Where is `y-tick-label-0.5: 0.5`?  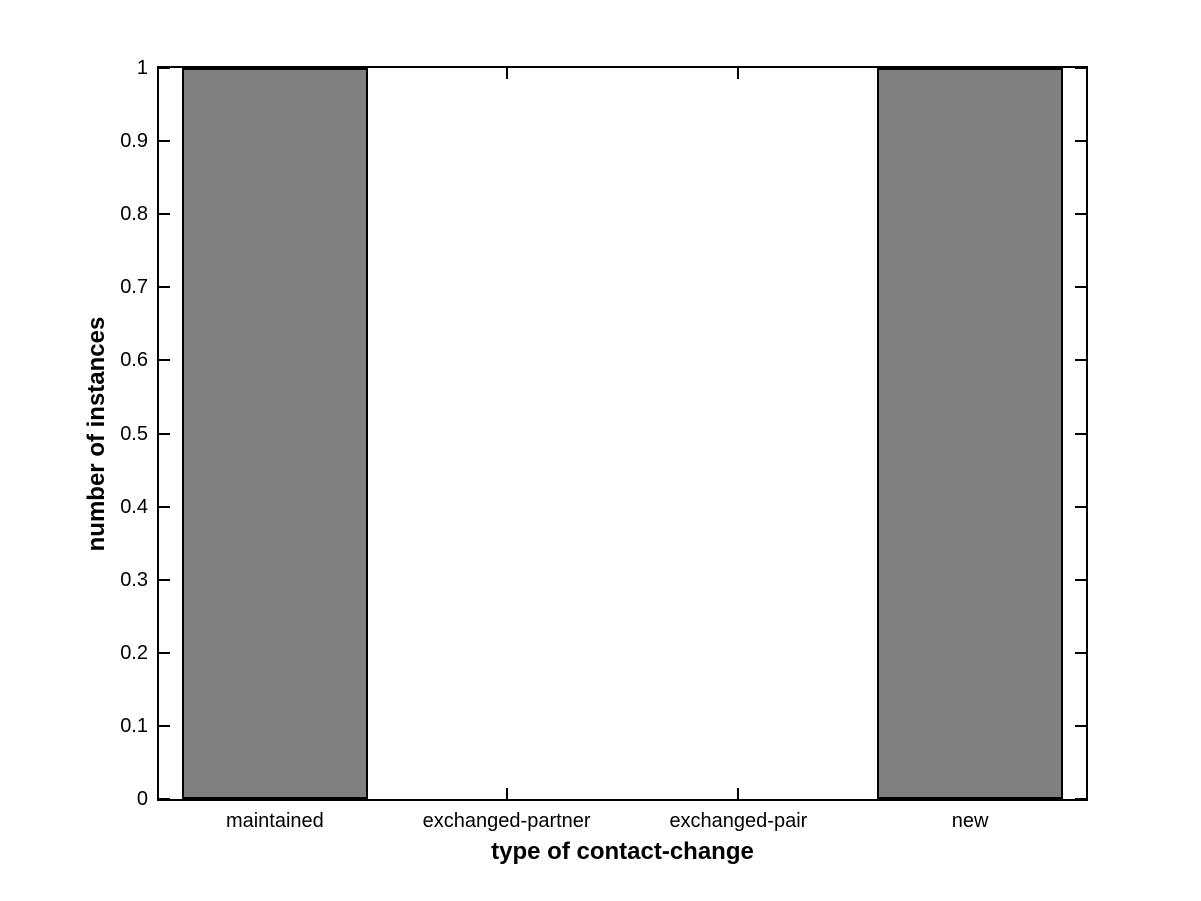 y-tick-label-0.5: 0.5 is located at coordinates (134, 433).